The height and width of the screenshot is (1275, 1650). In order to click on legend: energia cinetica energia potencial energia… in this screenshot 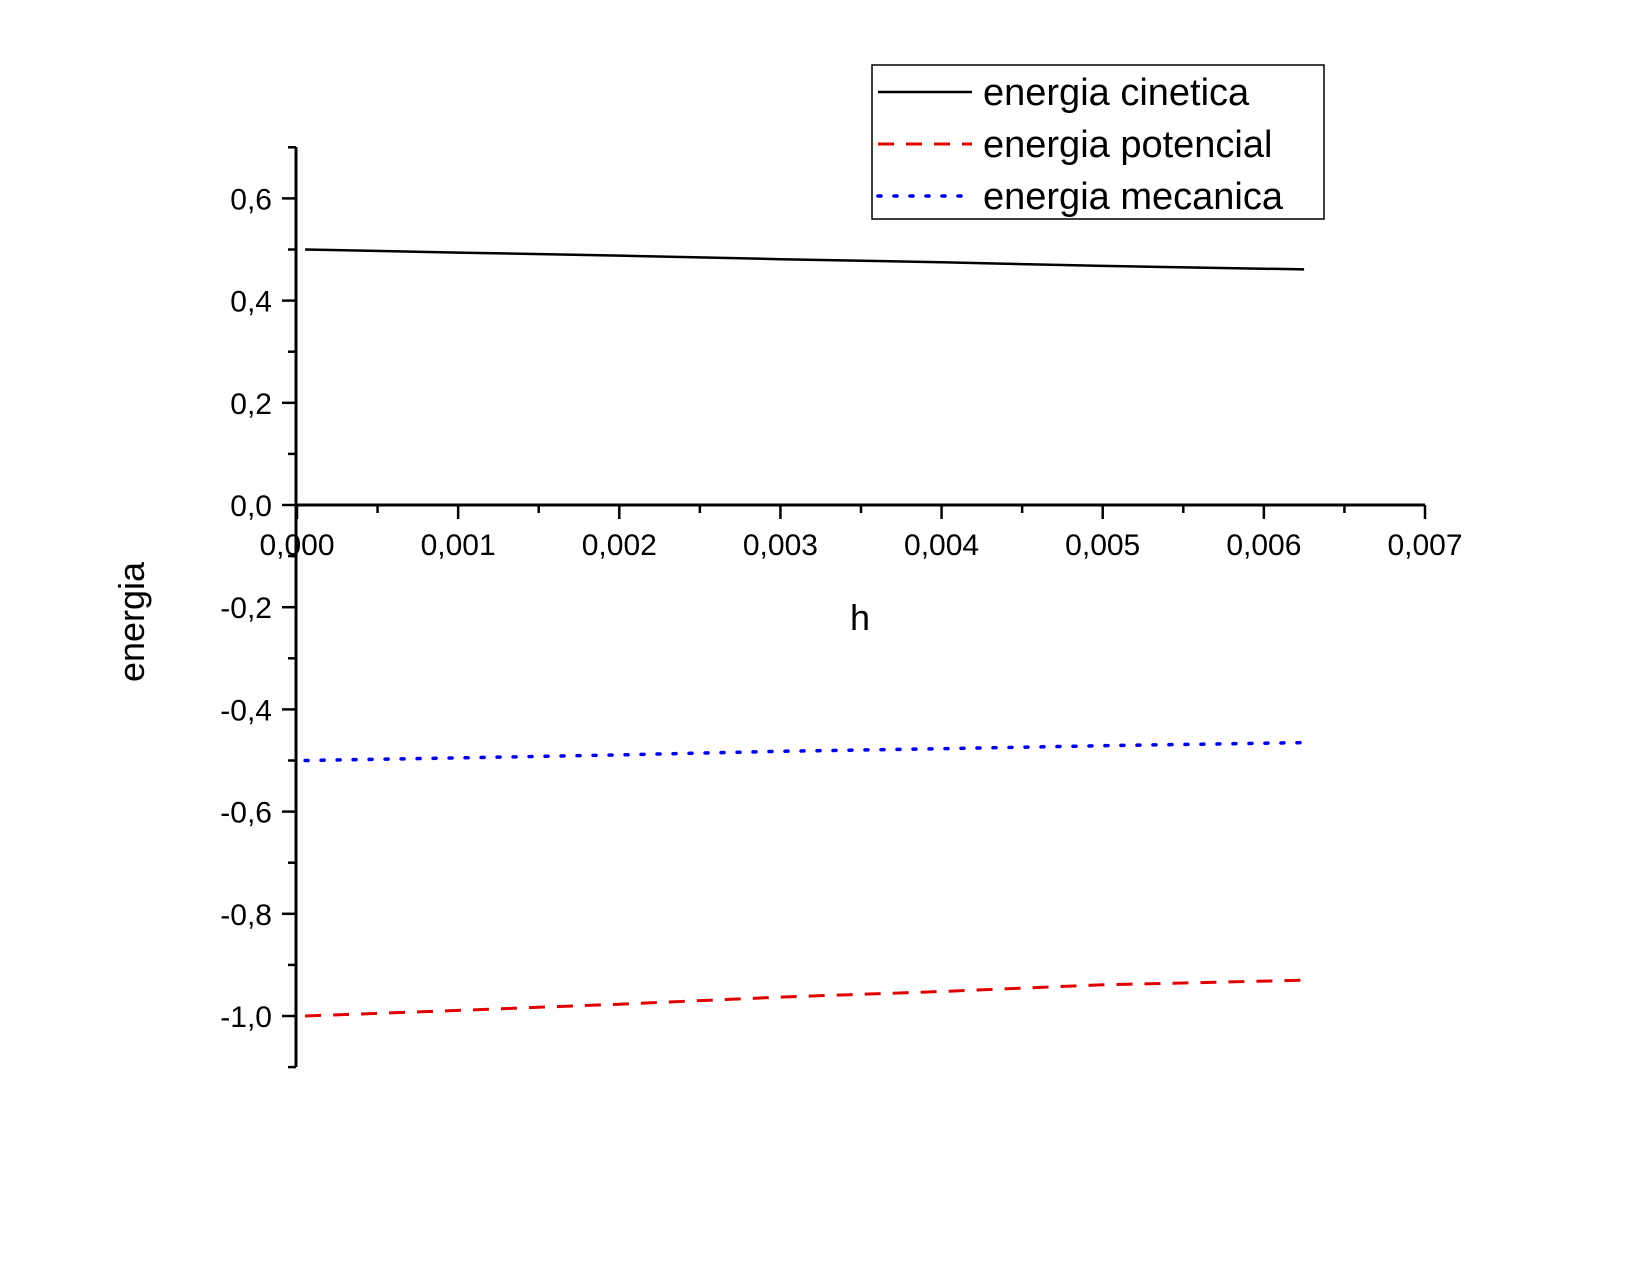, I will do `click(1098, 142)`.